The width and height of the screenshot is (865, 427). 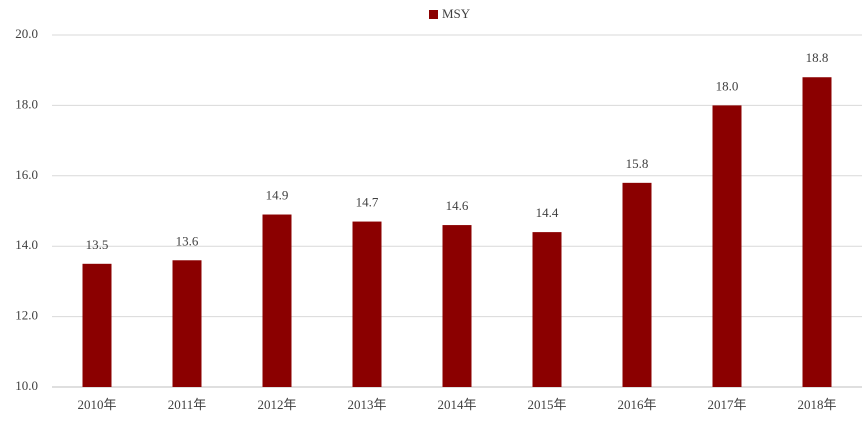 What do you see at coordinates (726, 404) in the screenshot?
I see `x-tick-label: 2017年` at bounding box center [726, 404].